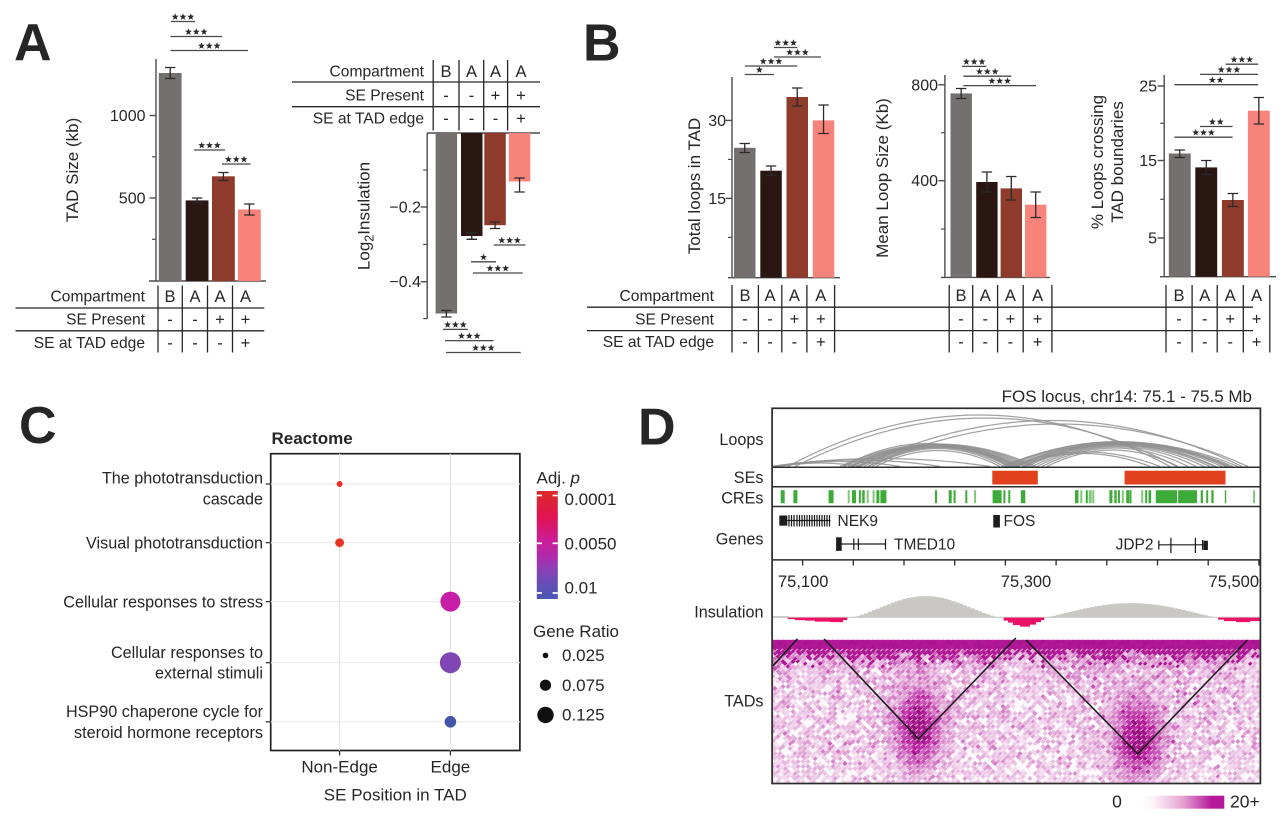  Describe the element at coordinates (591, 543) in the screenshot. I see `svg-text: 0.0050` at that location.